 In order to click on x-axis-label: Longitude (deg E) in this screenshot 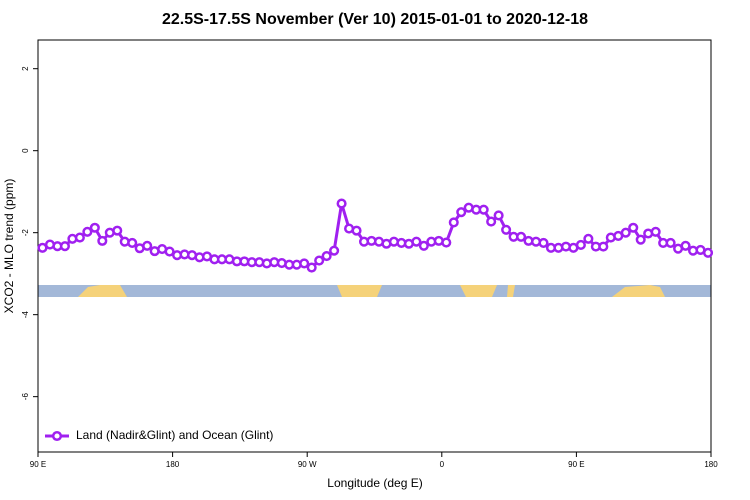, I will do `click(374, 483)`.